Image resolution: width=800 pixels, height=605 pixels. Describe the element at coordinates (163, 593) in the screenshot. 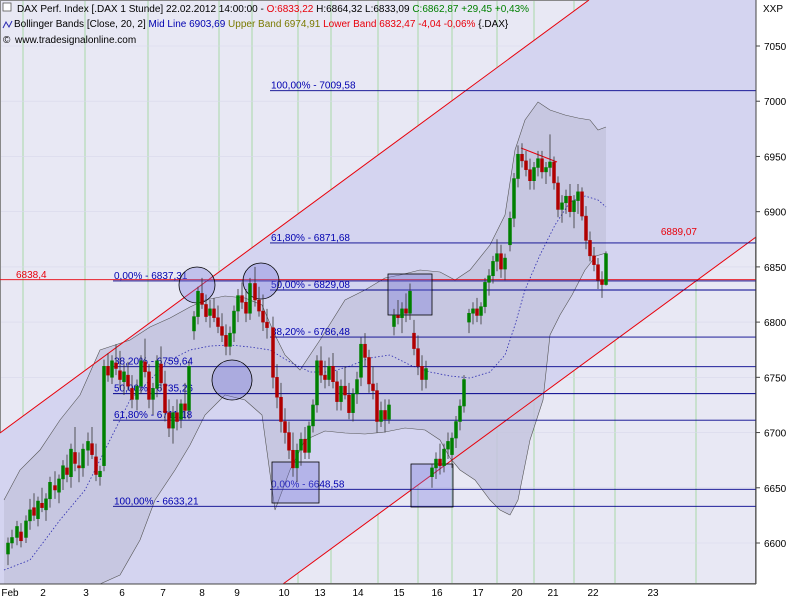

I see `x-tick-label: 7` at that location.